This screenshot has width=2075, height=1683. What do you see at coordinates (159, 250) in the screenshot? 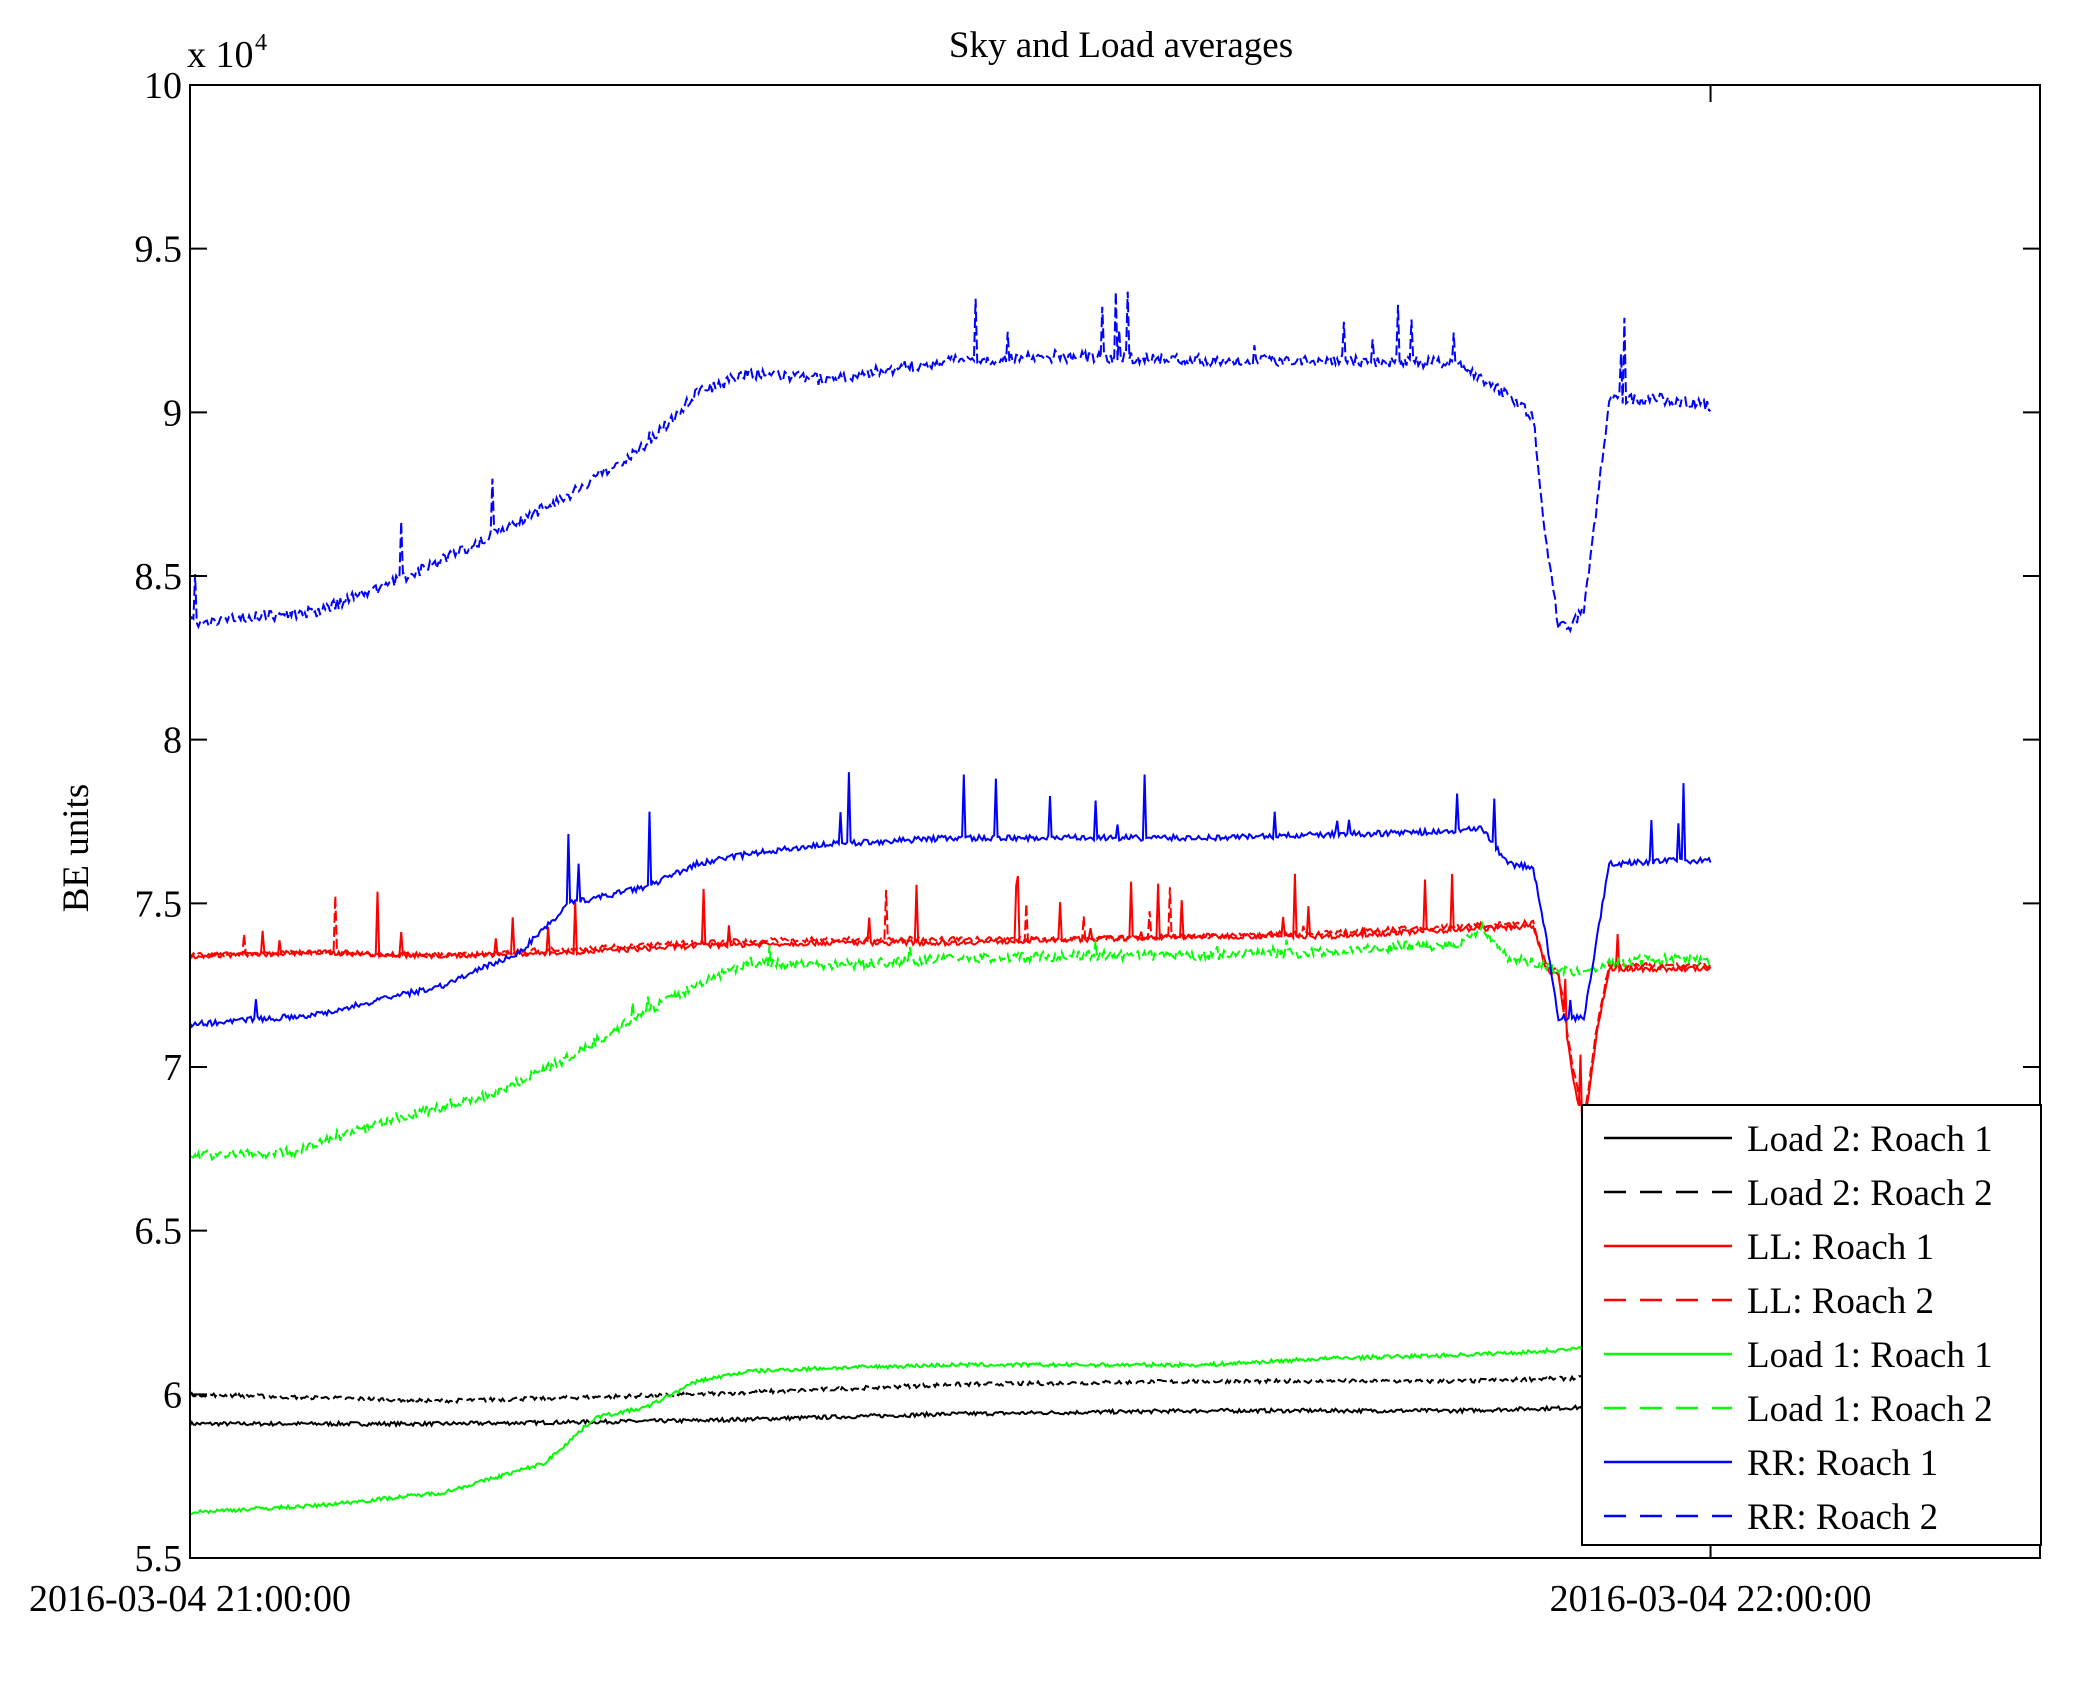
I see `y-tick-label-8: 9.5` at bounding box center [159, 250].